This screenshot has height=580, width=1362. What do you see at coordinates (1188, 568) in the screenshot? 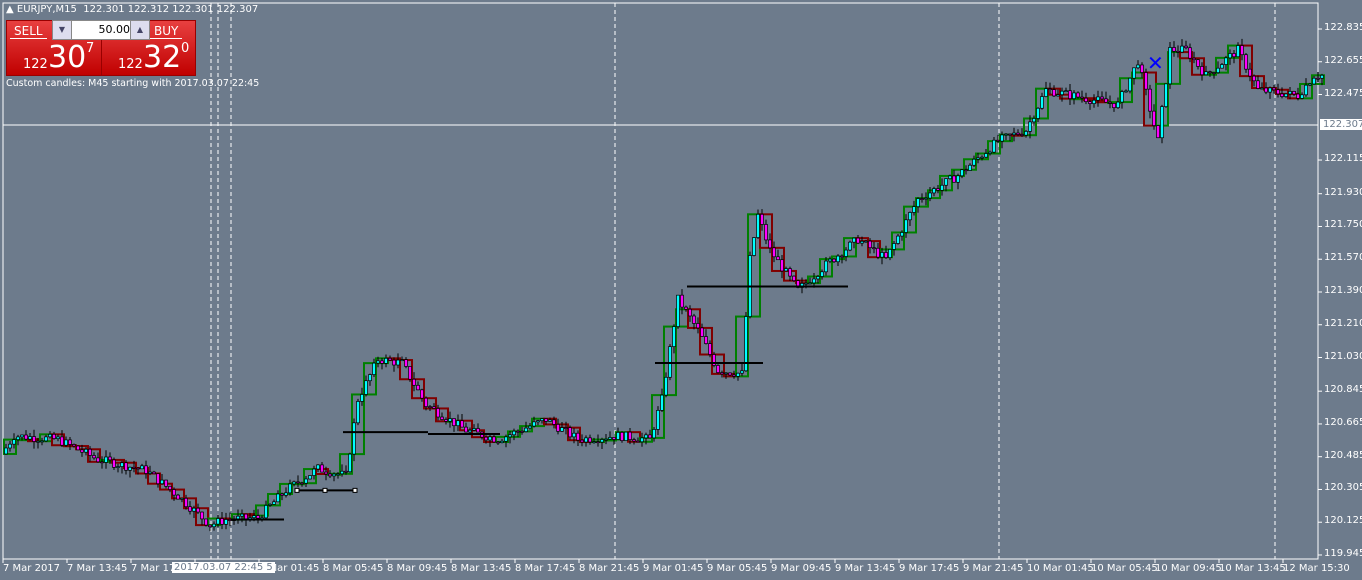
I see `time-axis-label: 10 Mar 09:45` at bounding box center [1188, 568].